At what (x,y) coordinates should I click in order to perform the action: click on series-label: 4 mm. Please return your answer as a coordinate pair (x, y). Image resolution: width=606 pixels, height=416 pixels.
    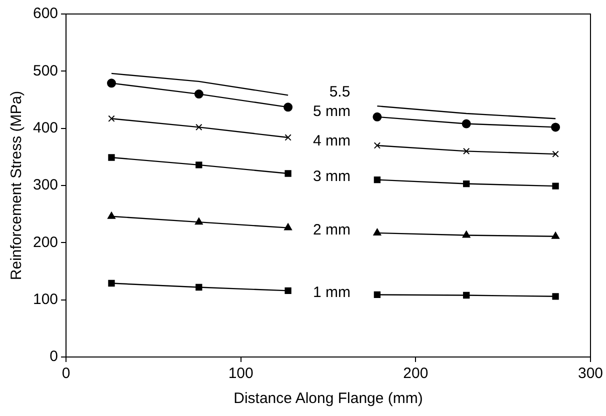
    Looking at the image, I should click on (332, 141).